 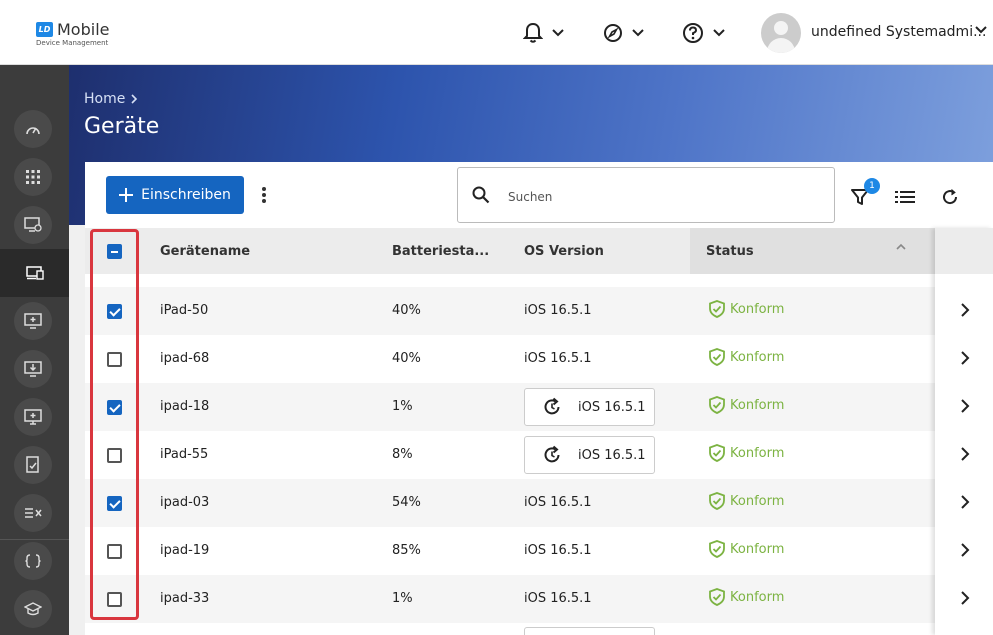 I want to click on list-view-button, so click(x=905, y=197).